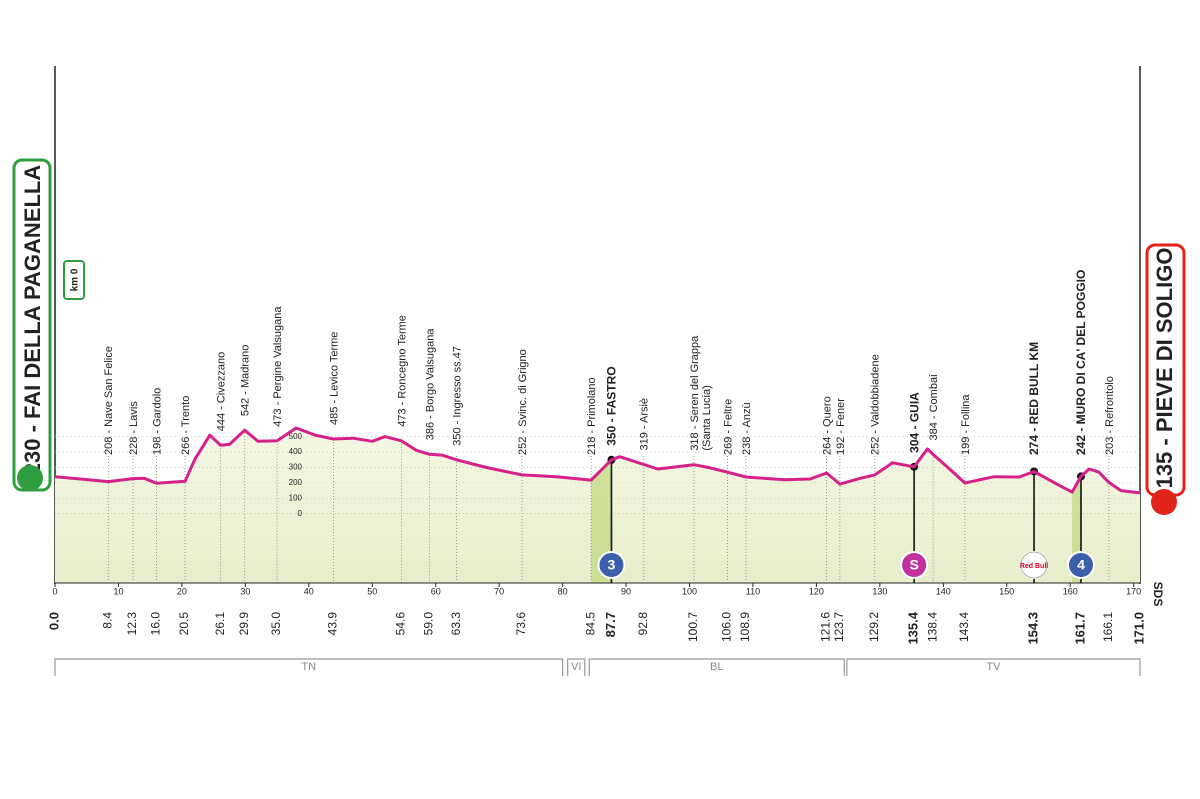 The image size is (1200, 799). What do you see at coordinates (826, 627) in the screenshot?
I see `km-label: 121.6` at bounding box center [826, 627].